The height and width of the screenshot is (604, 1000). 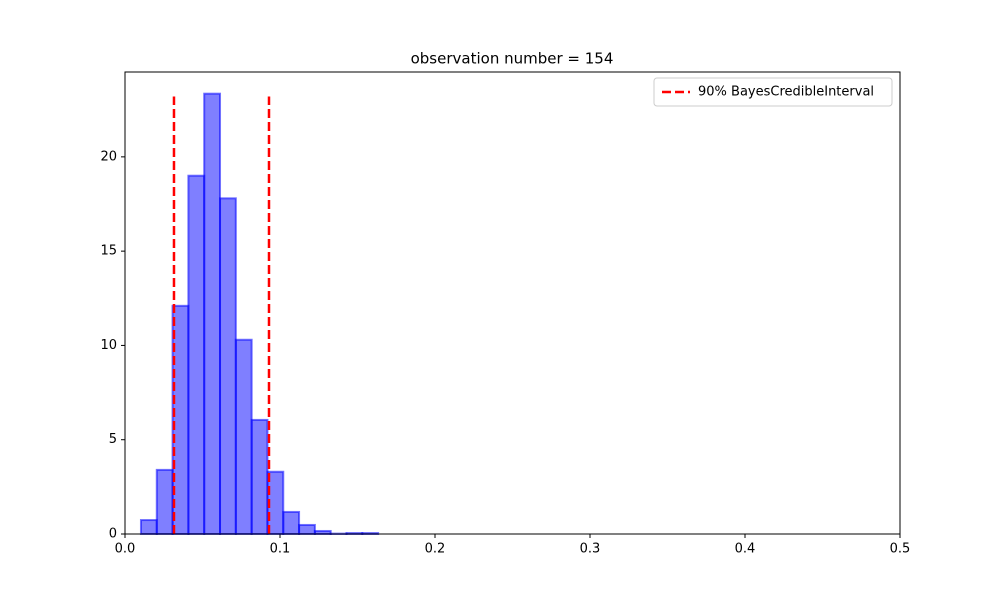 I want to click on x-tick-label: 0.4, so click(x=745, y=549).